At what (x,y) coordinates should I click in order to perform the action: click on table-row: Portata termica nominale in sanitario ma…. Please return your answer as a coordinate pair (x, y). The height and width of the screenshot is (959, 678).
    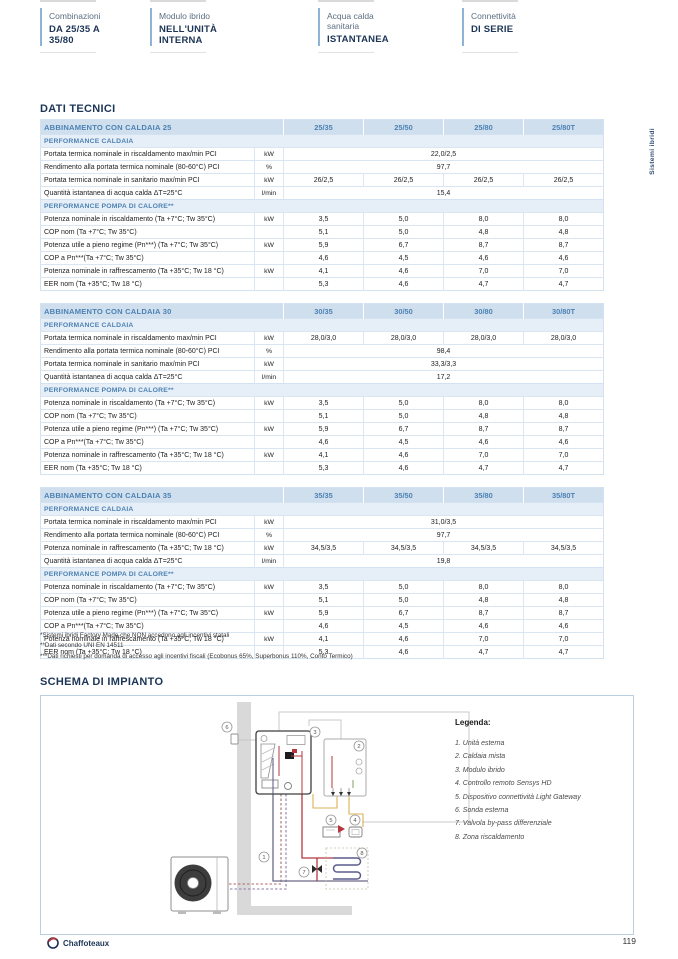
    Looking at the image, I should click on (322, 180).